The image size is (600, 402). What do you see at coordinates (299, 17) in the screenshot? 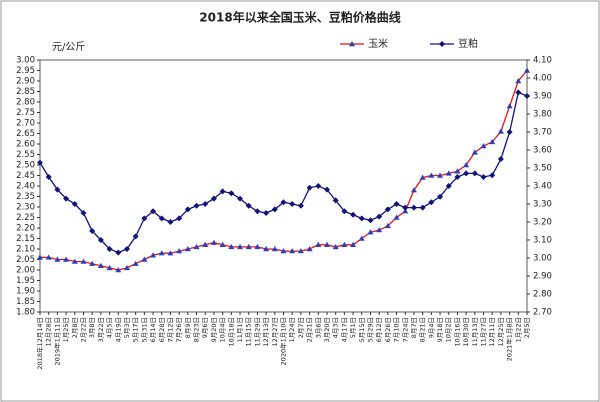
I see `chart-title: 2018年以来全国玉米、豆粕价格曲线` at bounding box center [299, 17].